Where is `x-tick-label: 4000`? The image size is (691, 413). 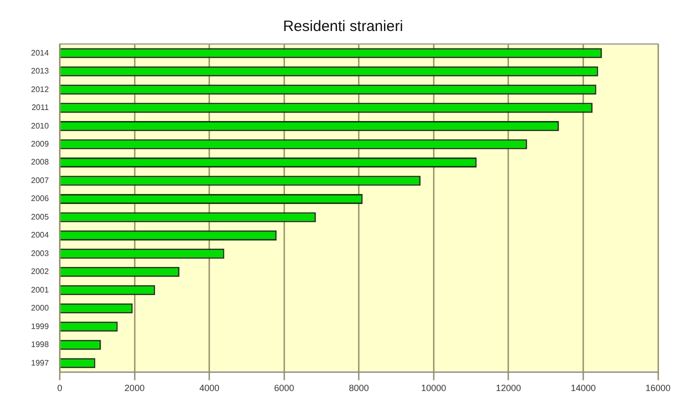 x-tick-label: 4000 is located at coordinates (209, 388).